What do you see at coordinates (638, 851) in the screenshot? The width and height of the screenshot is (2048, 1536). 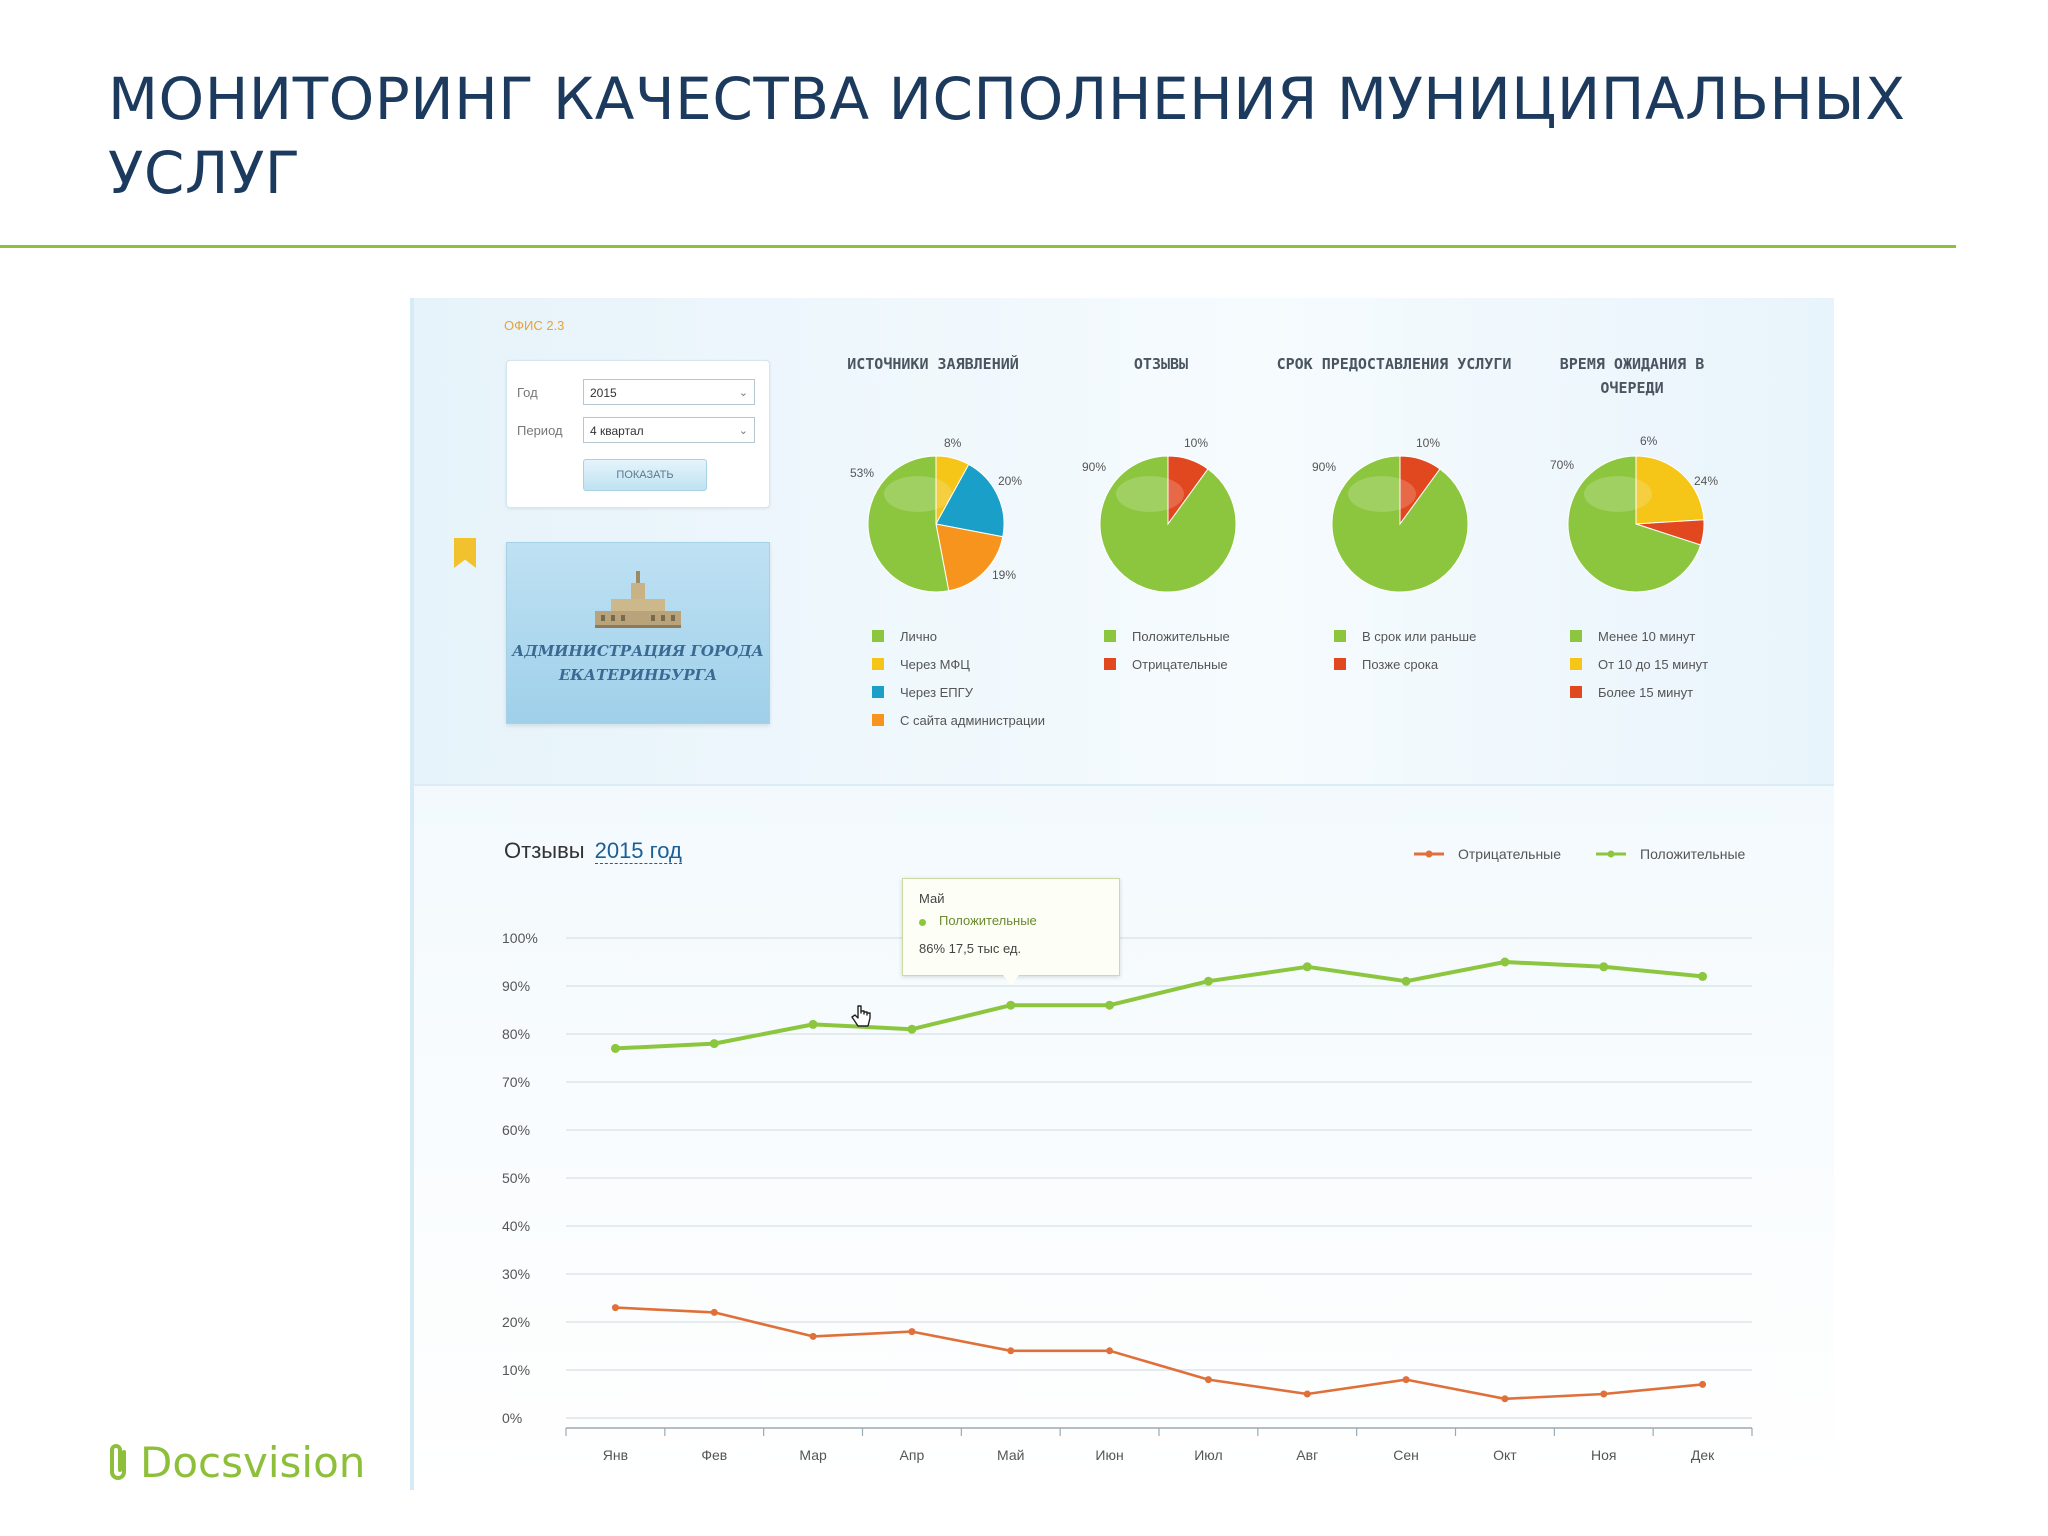 I see `year-link: 2015 год` at bounding box center [638, 851].